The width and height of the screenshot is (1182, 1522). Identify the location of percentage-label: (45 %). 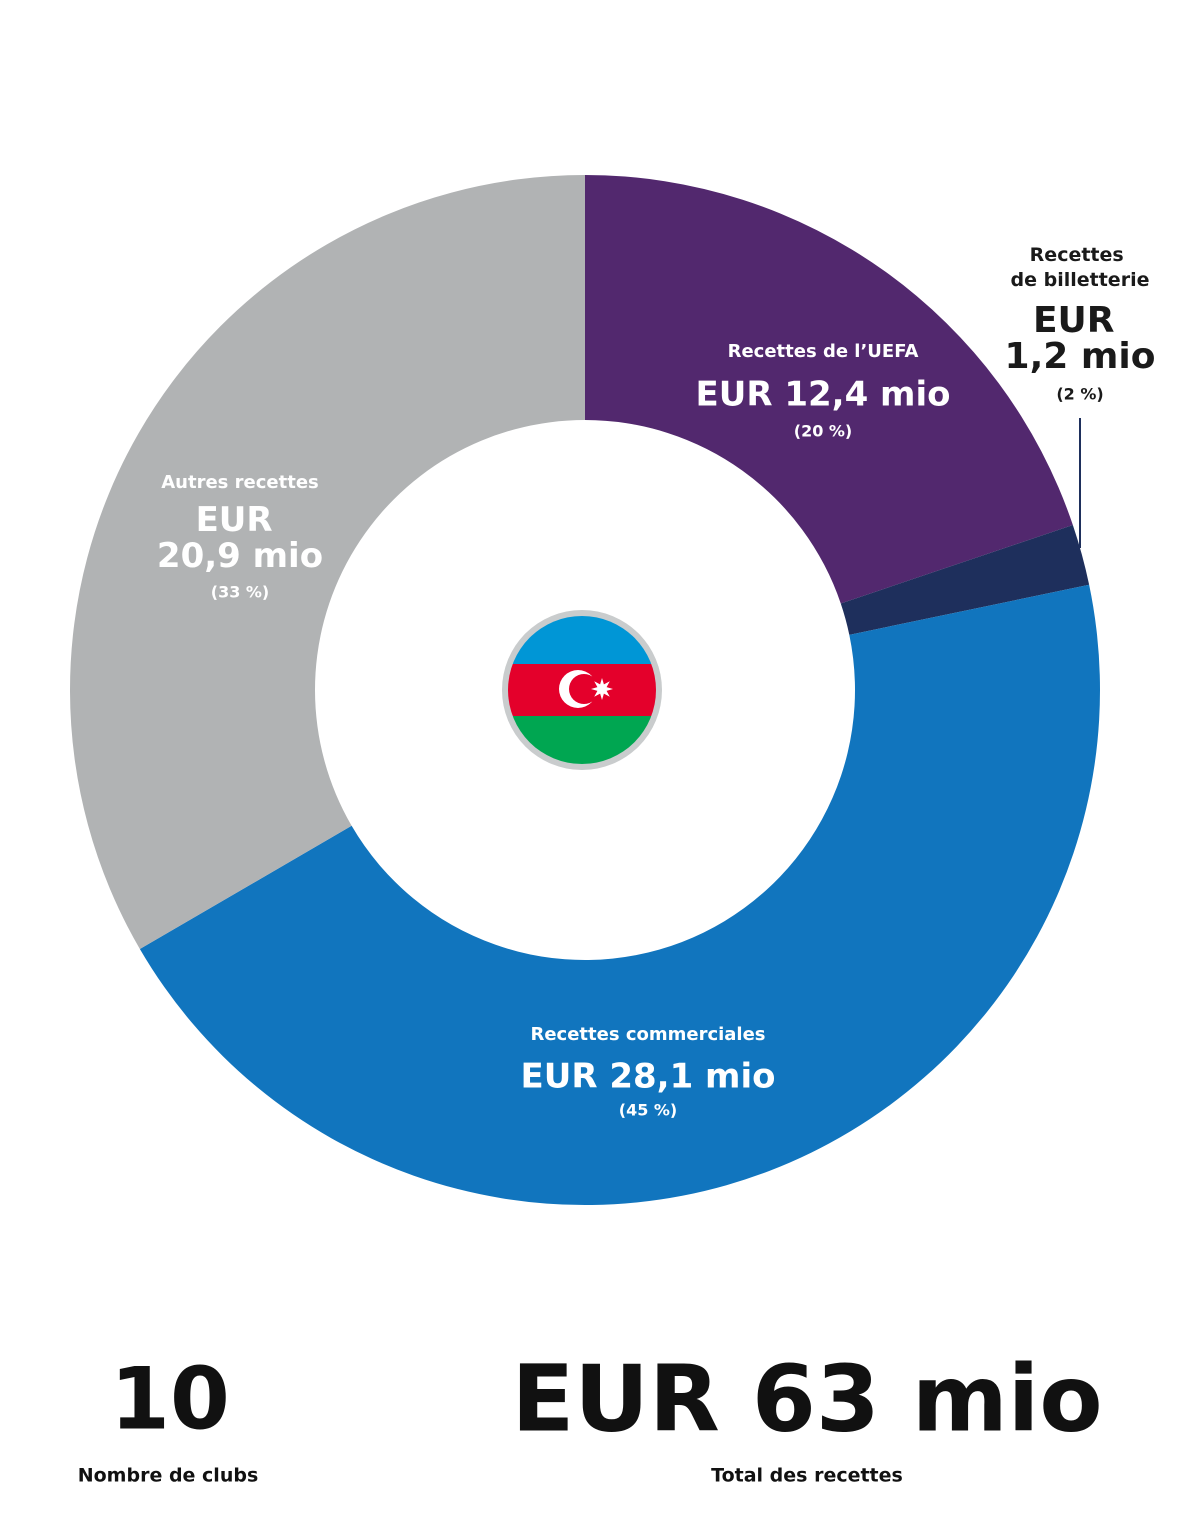
(648, 1110).